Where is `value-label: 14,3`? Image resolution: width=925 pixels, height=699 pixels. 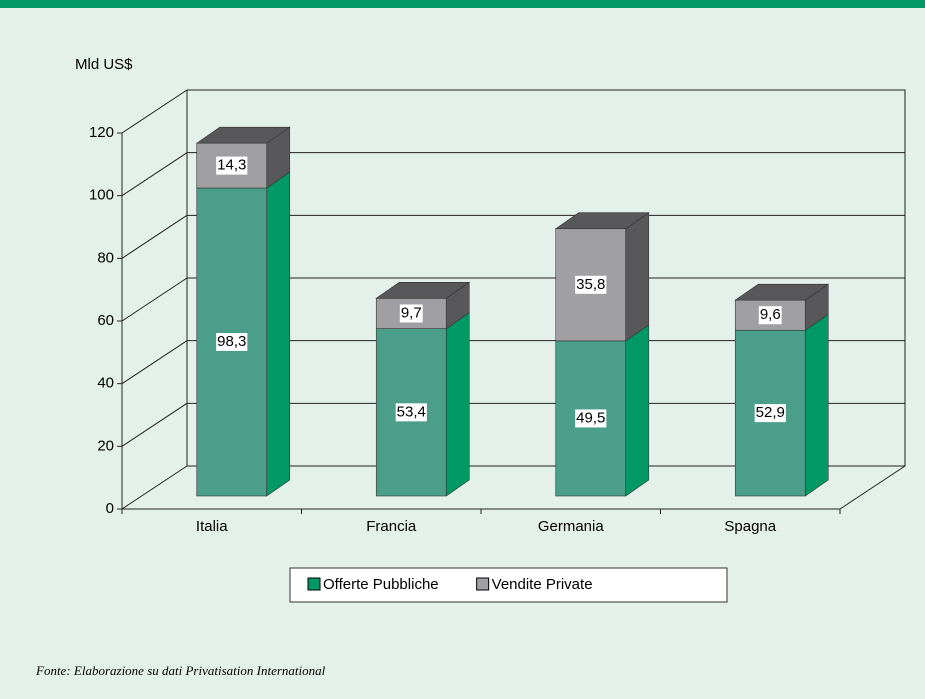
value-label: 14,3 is located at coordinates (231, 165).